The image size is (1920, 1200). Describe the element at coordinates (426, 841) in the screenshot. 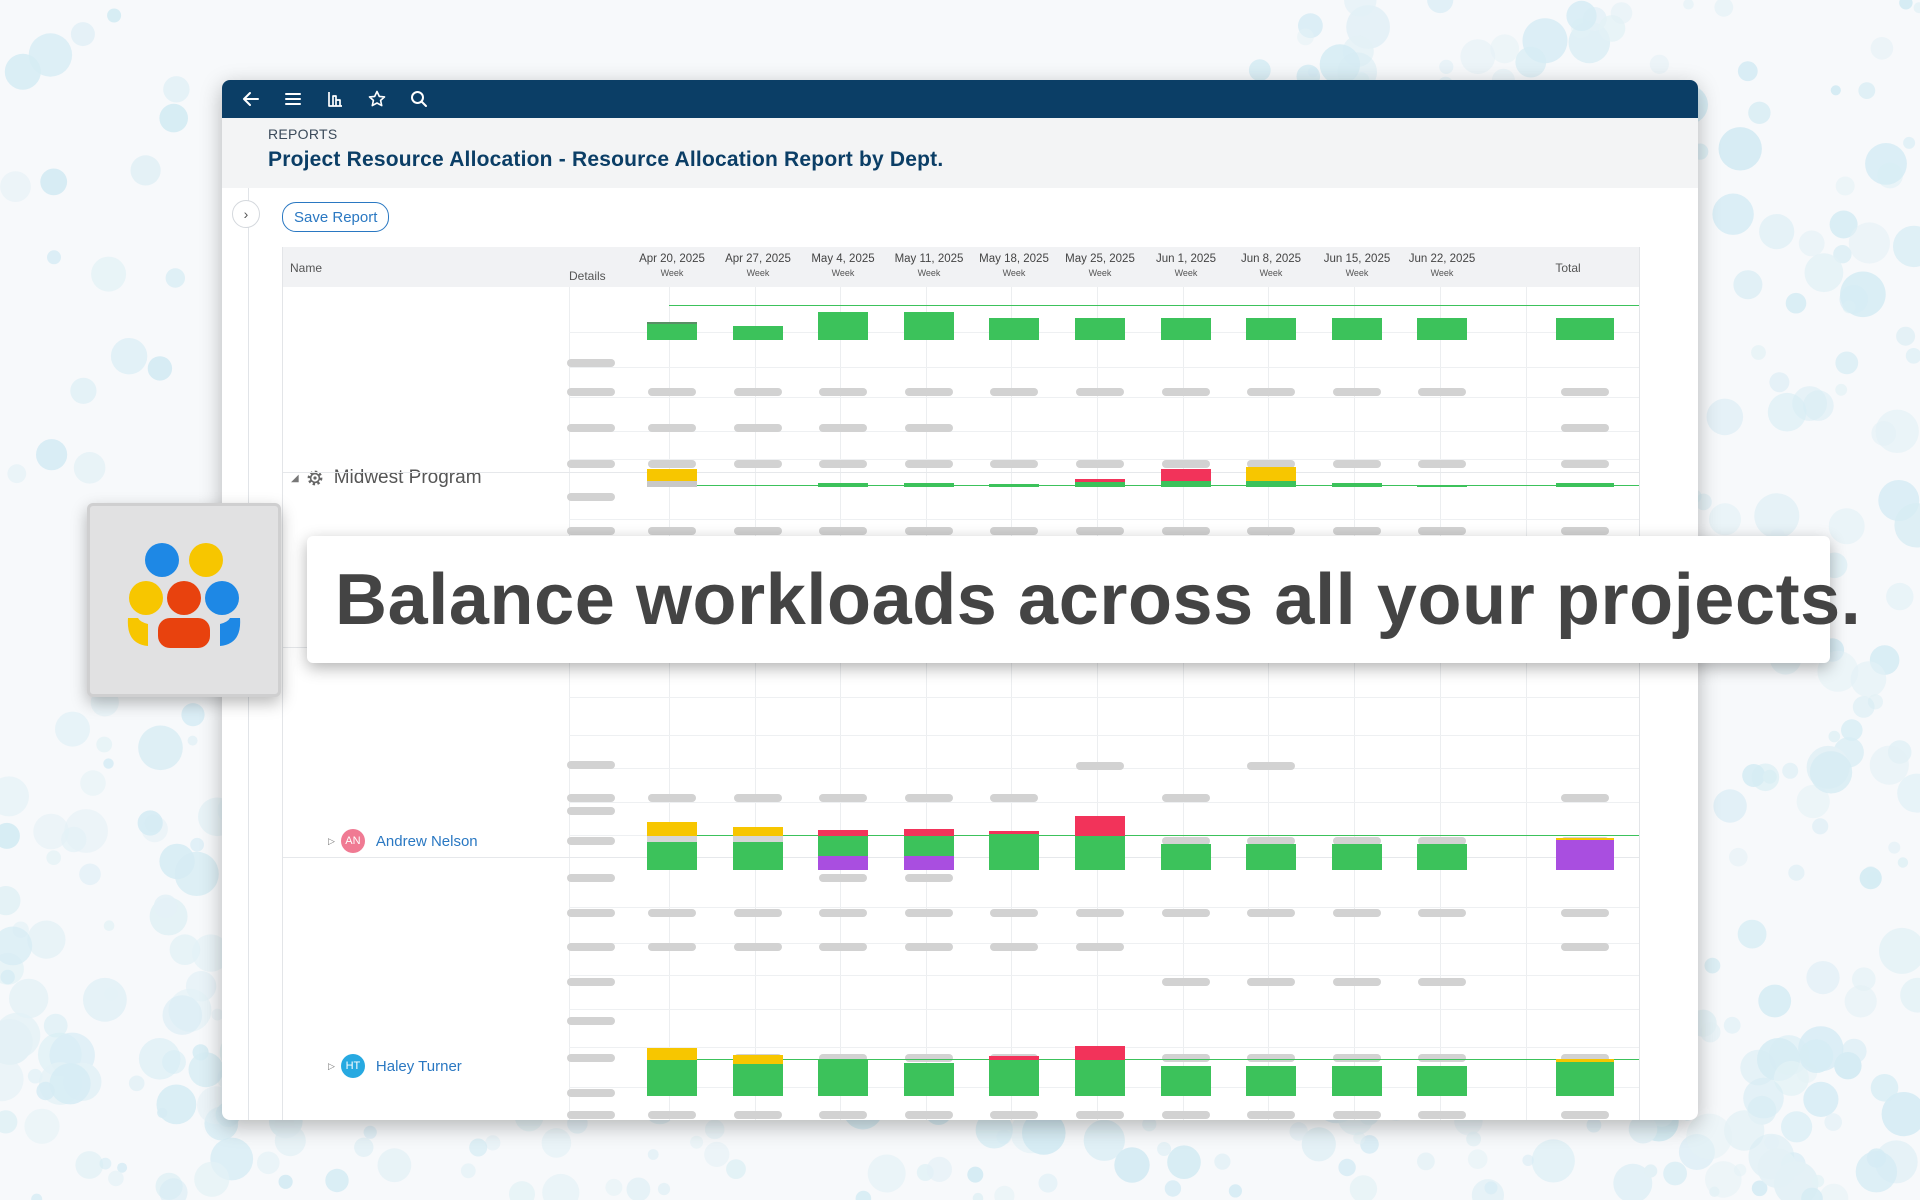

I see `person-name: Andrew Nelson` at that location.